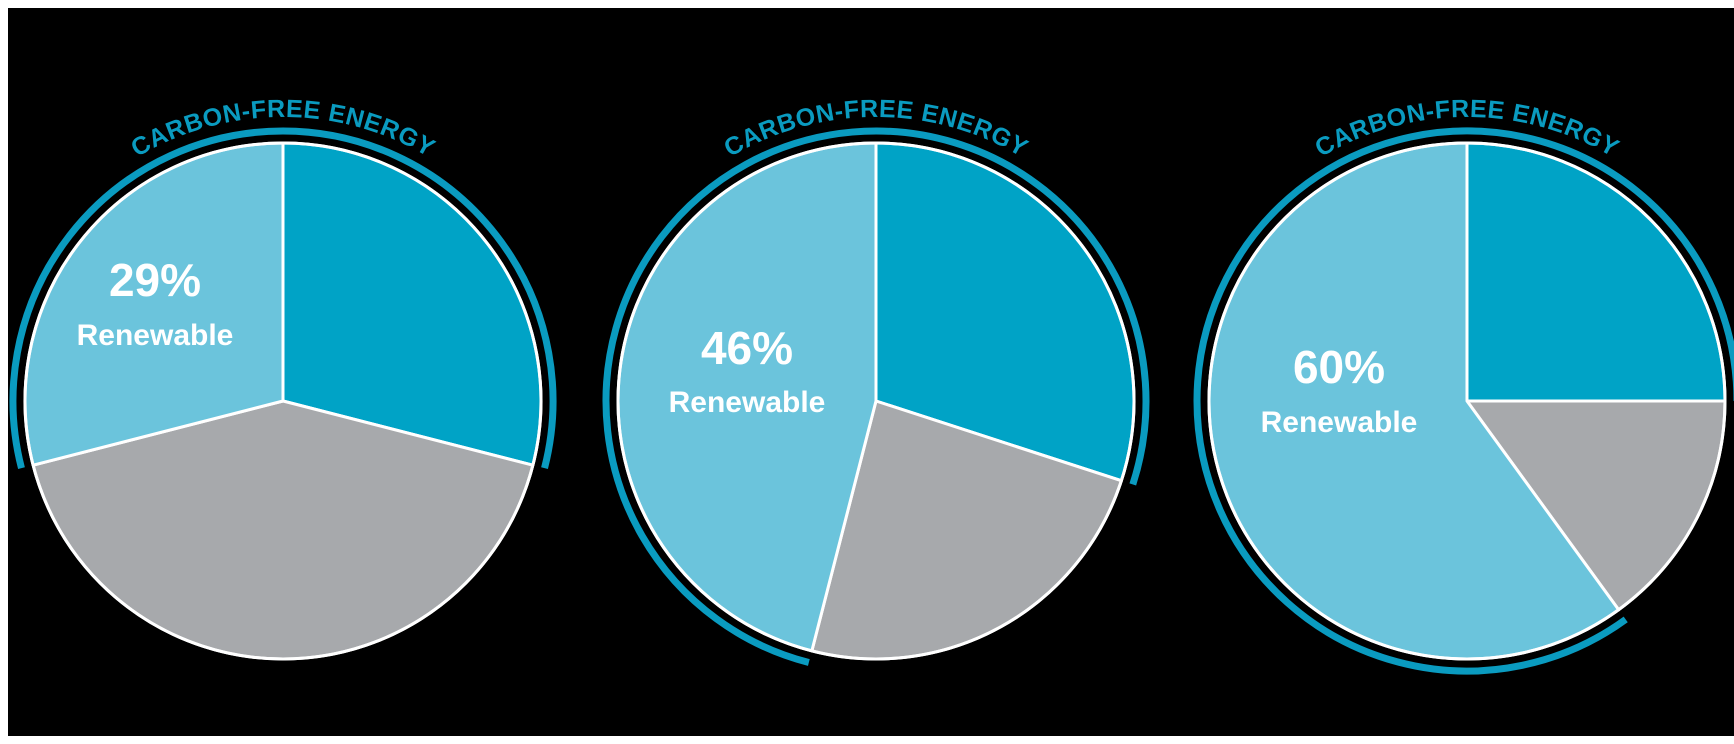 The height and width of the screenshot is (744, 1734). Describe the element at coordinates (1339, 367) in the screenshot. I see `renewable-percent-label: 60%` at that location.